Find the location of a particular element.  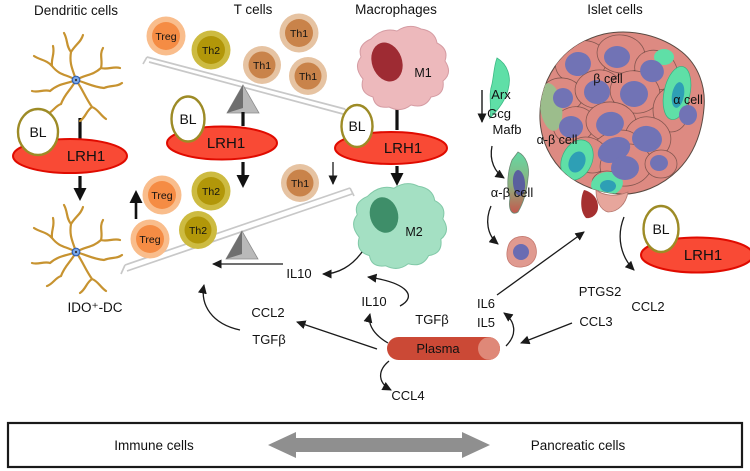

il10-label-plasma: IL10 is located at coordinates (373, 301).